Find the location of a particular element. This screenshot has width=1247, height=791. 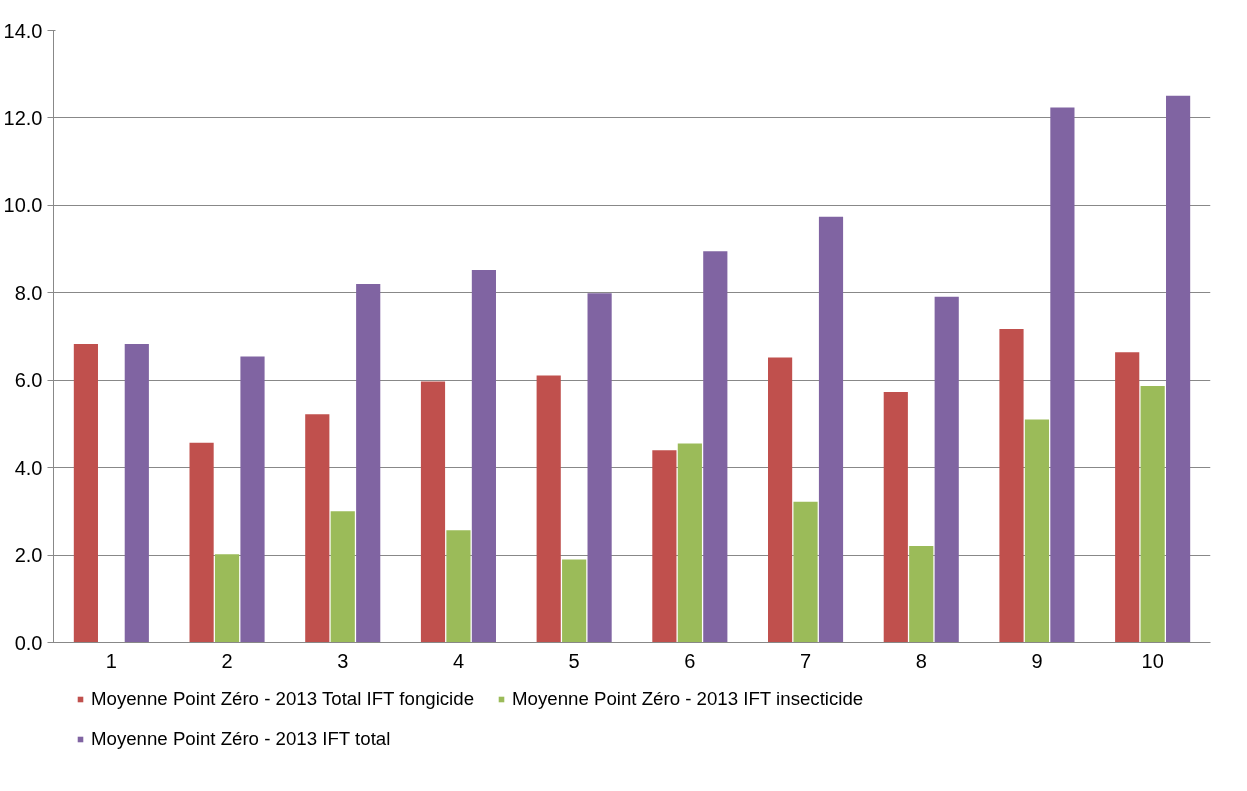

x-tick-label: 1 is located at coordinates (111, 660).